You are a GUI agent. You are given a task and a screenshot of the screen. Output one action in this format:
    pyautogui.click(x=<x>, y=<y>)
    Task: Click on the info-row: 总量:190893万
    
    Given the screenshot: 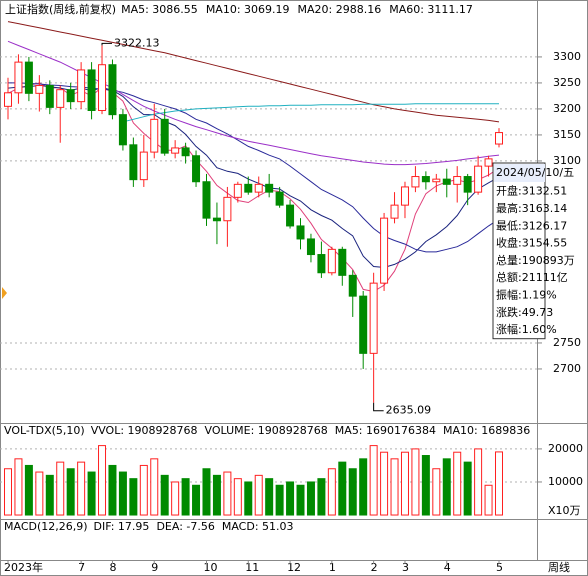 What is the action you would take?
    pyautogui.click(x=535, y=260)
    